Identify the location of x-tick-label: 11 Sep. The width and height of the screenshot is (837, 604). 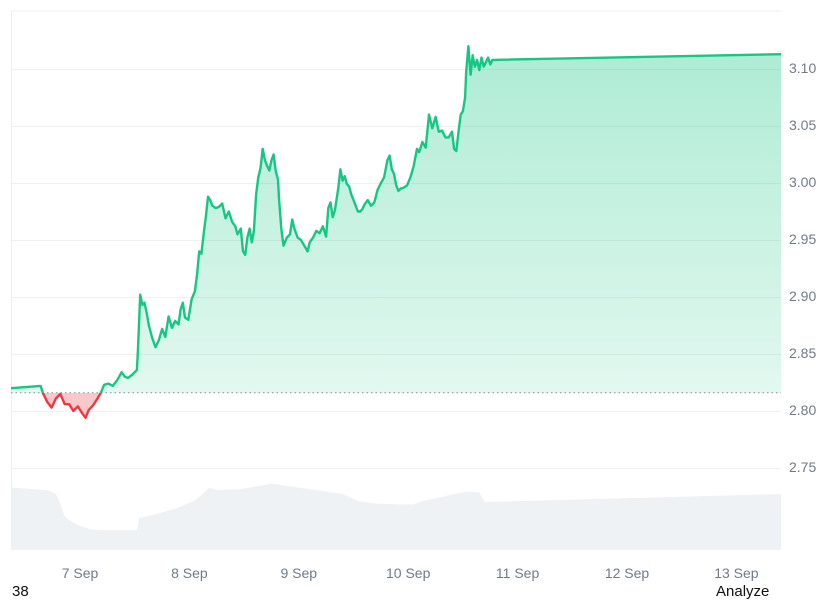
(517, 573).